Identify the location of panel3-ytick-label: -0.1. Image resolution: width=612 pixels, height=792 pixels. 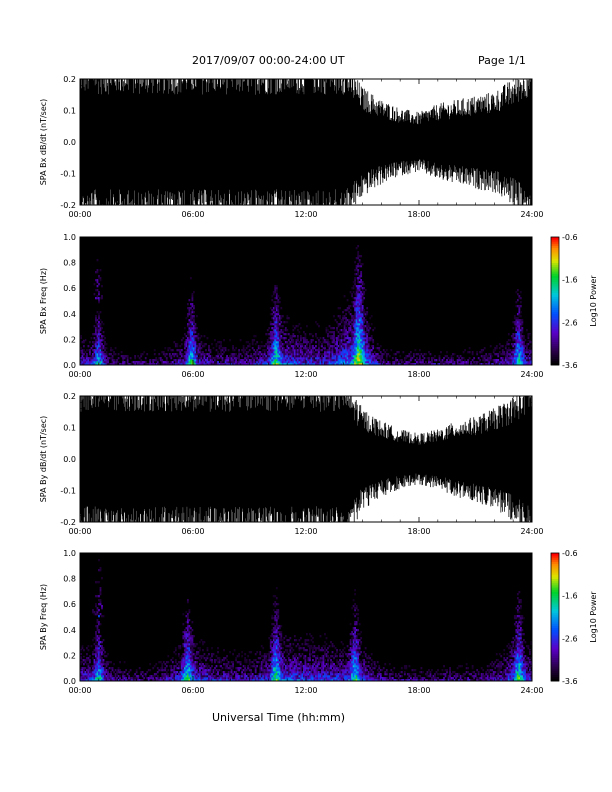
(68, 491).